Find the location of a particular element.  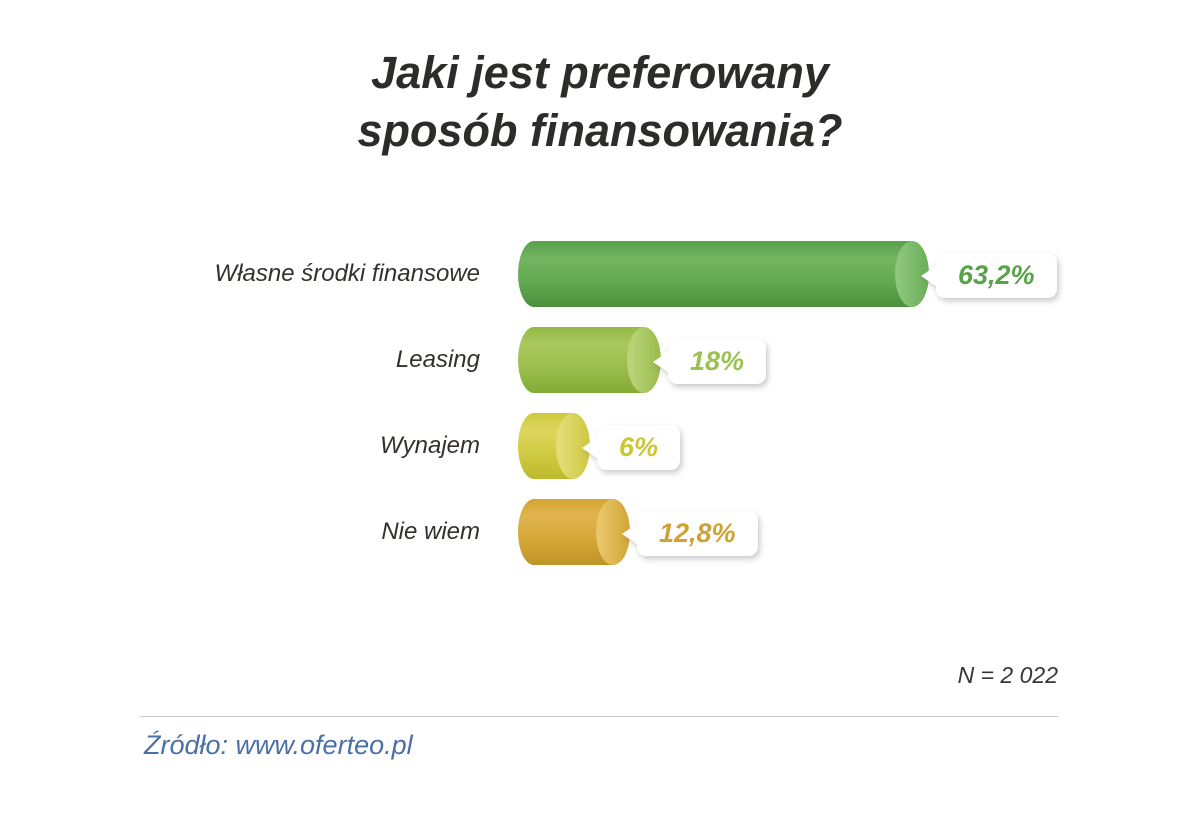

category-label: Wynajem is located at coordinates (429, 445).